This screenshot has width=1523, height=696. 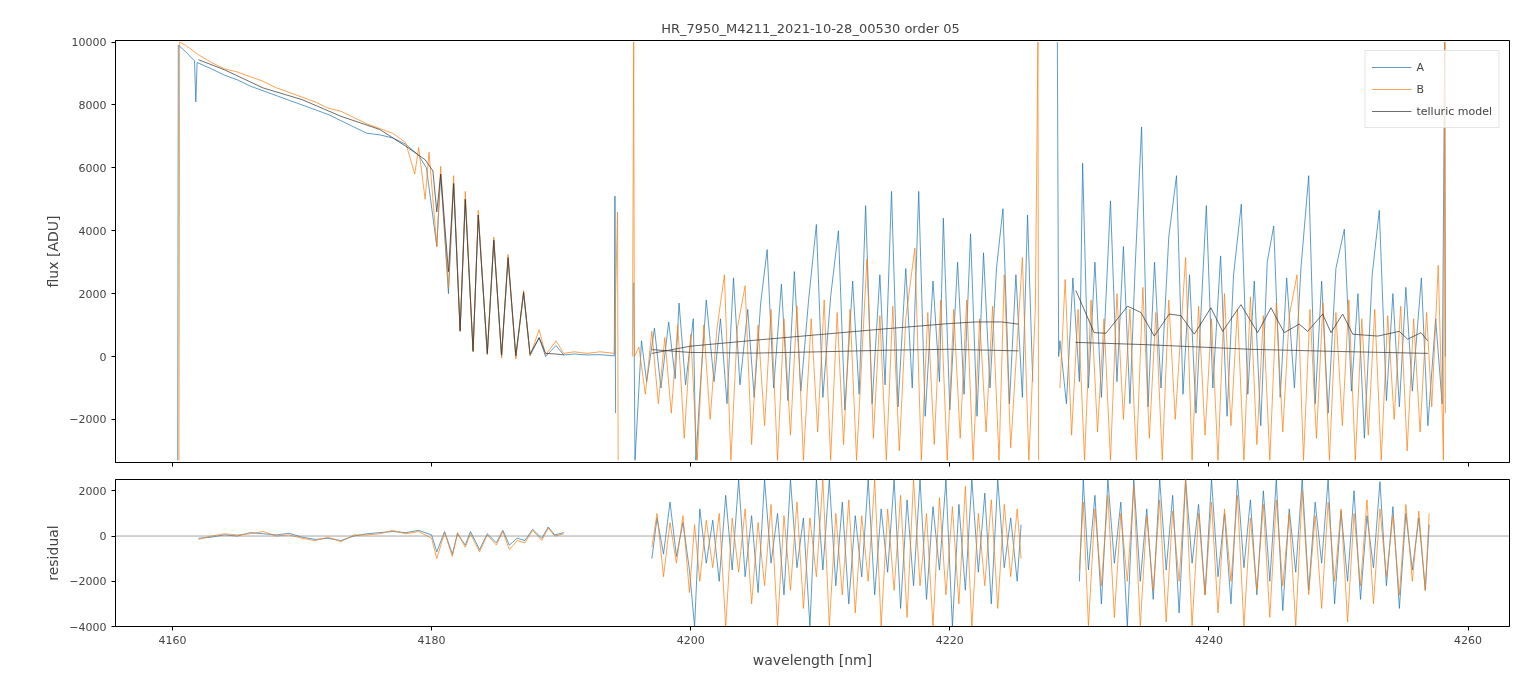 I want to click on x-tick-label: 4240, so click(x=1208, y=640).